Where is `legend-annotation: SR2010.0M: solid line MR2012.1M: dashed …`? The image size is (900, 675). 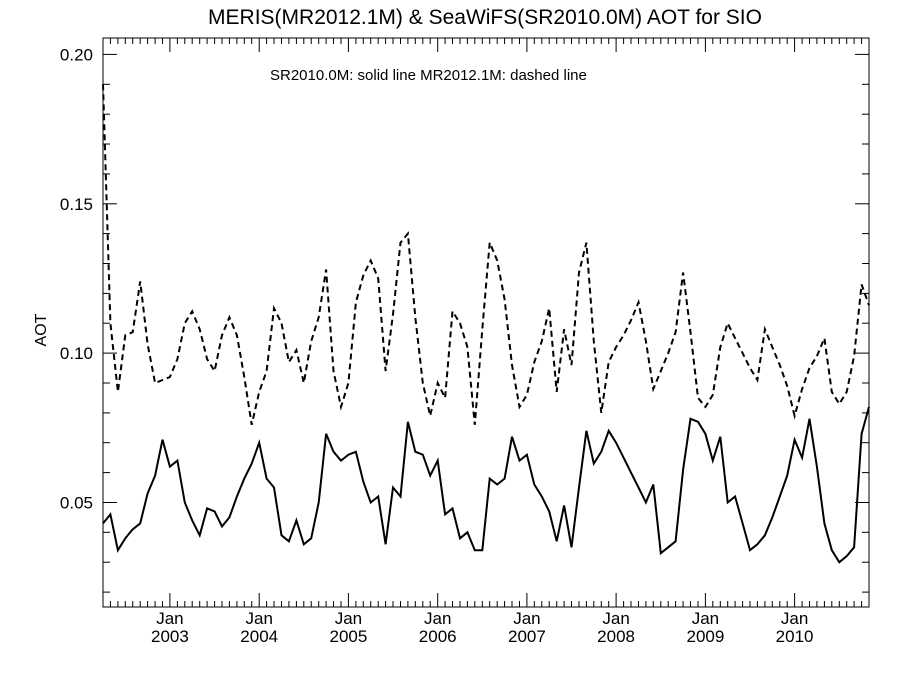 legend-annotation: SR2010.0M: solid line MR2012.1M: dashed … is located at coordinates (428, 75).